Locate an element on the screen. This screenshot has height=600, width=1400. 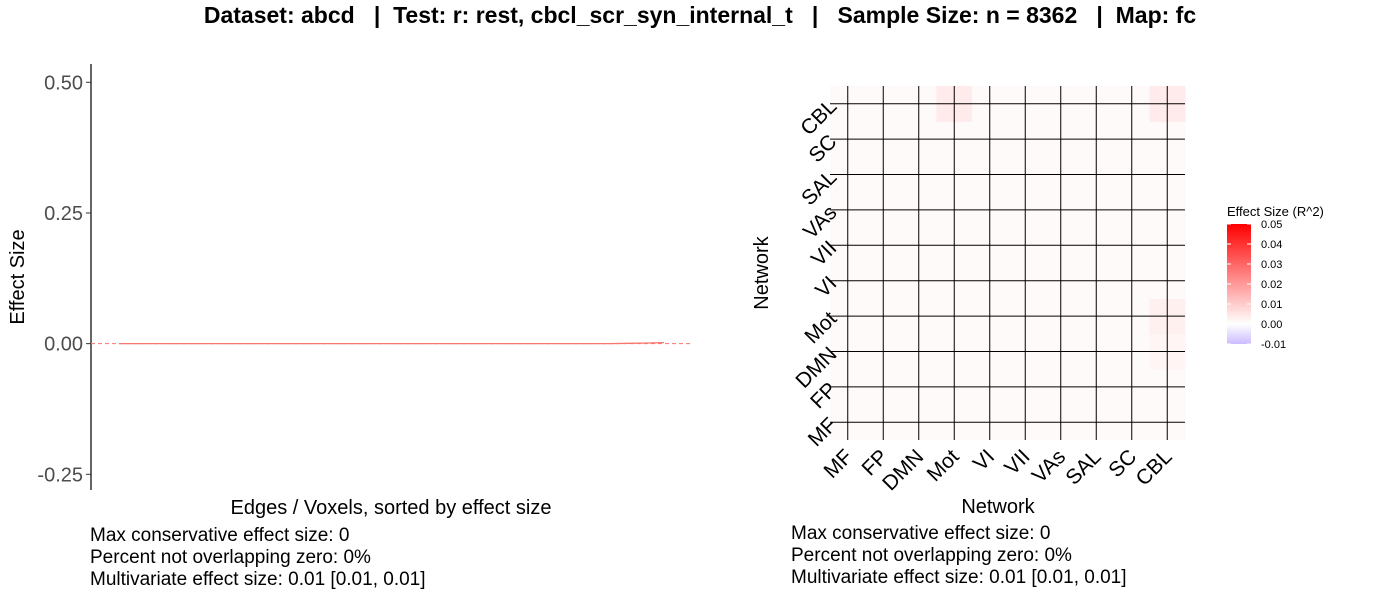
legend-tick-label: 0.03 is located at coordinates (1271, 265).